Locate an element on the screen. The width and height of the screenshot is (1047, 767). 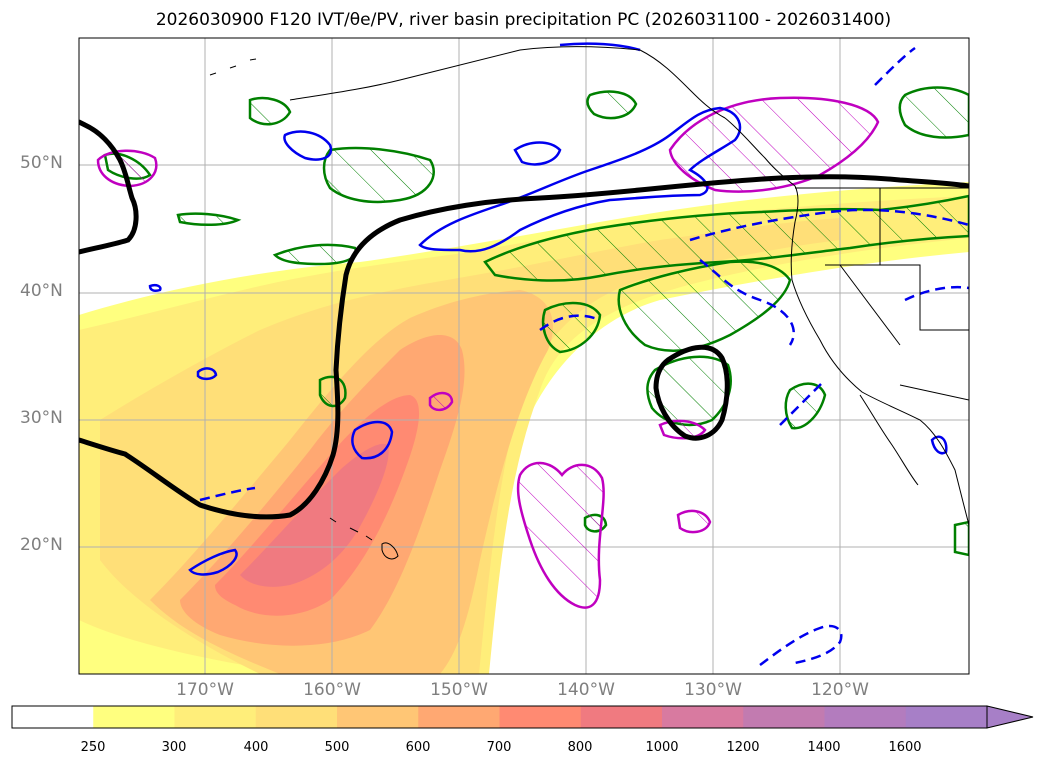
mexico-border is located at coordinates (934, 392).